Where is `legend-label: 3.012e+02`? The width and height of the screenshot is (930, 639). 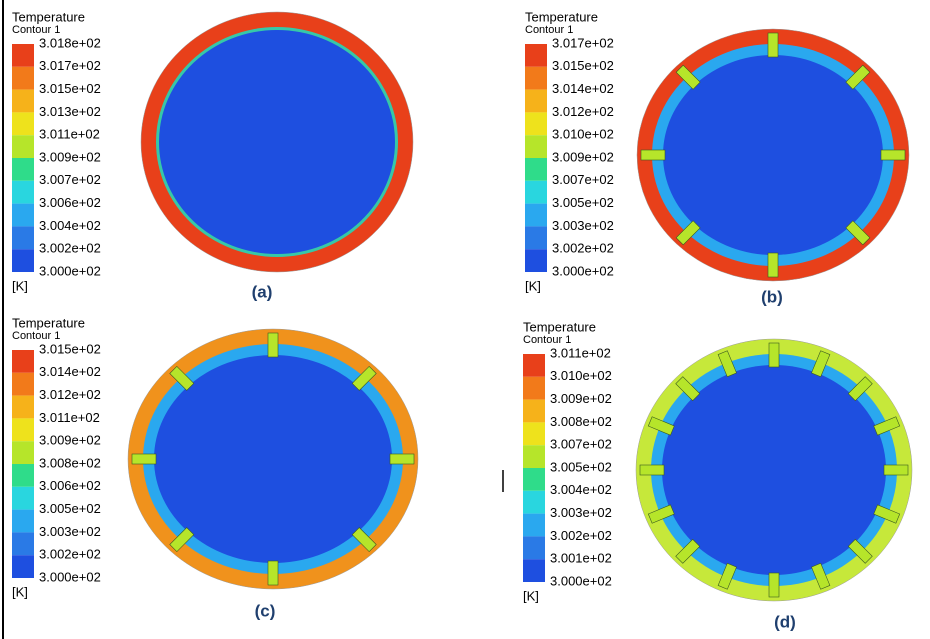 legend-label: 3.012e+02 is located at coordinates (583, 111).